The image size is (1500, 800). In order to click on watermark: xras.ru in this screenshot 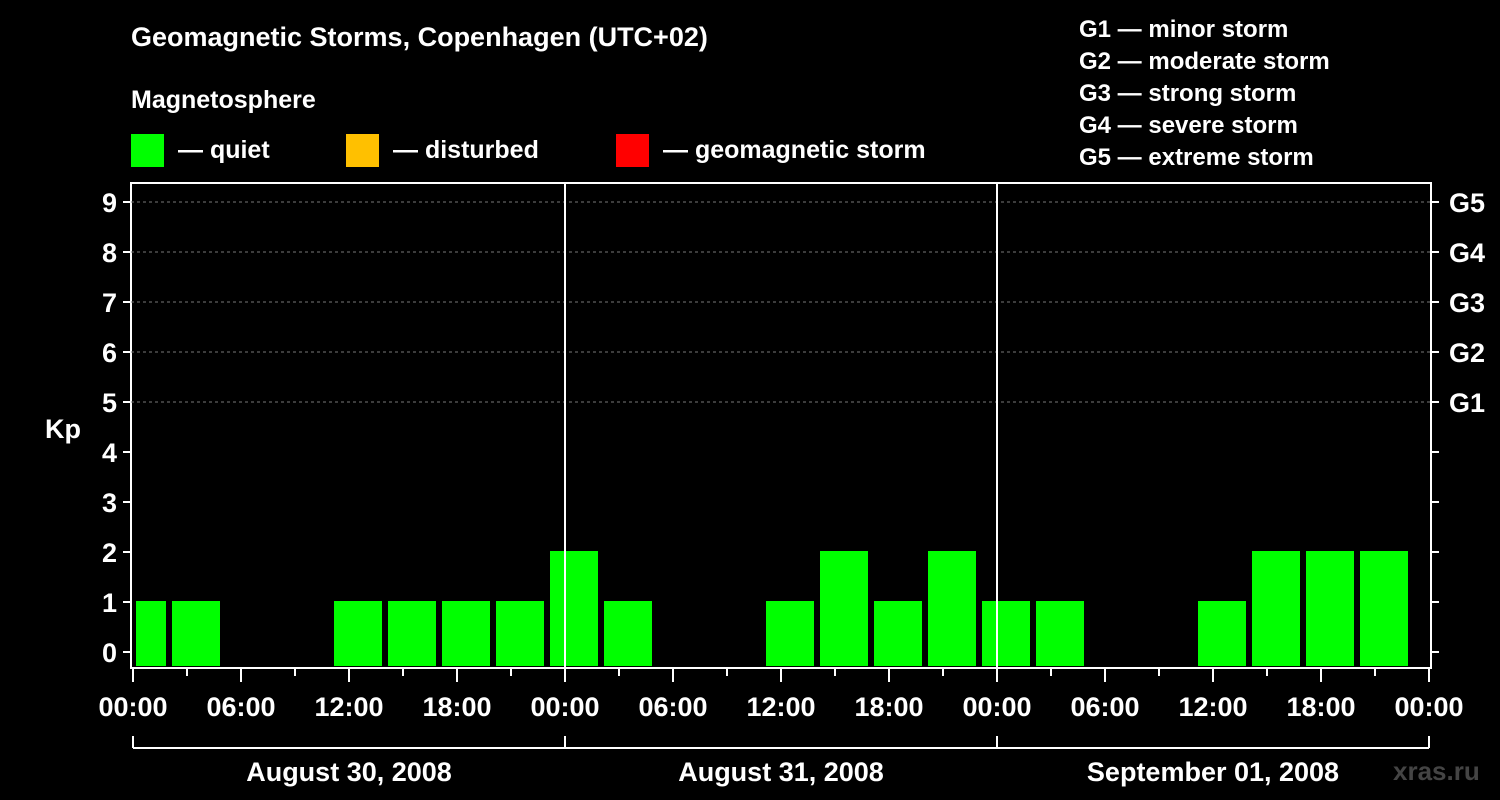, I will do `click(1436, 771)`.